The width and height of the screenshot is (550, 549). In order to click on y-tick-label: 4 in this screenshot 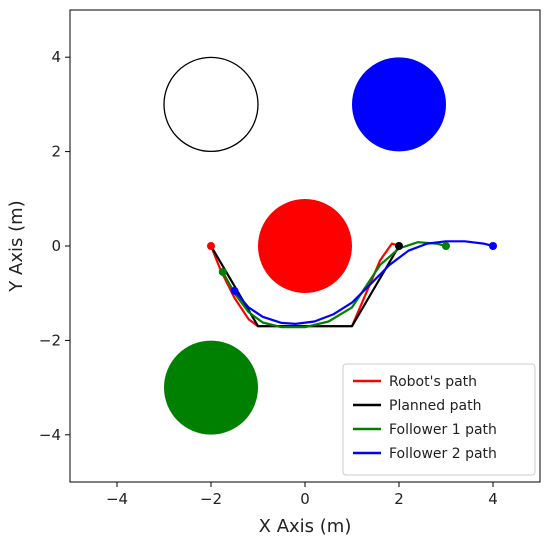, I will do `click(56, 57)`.